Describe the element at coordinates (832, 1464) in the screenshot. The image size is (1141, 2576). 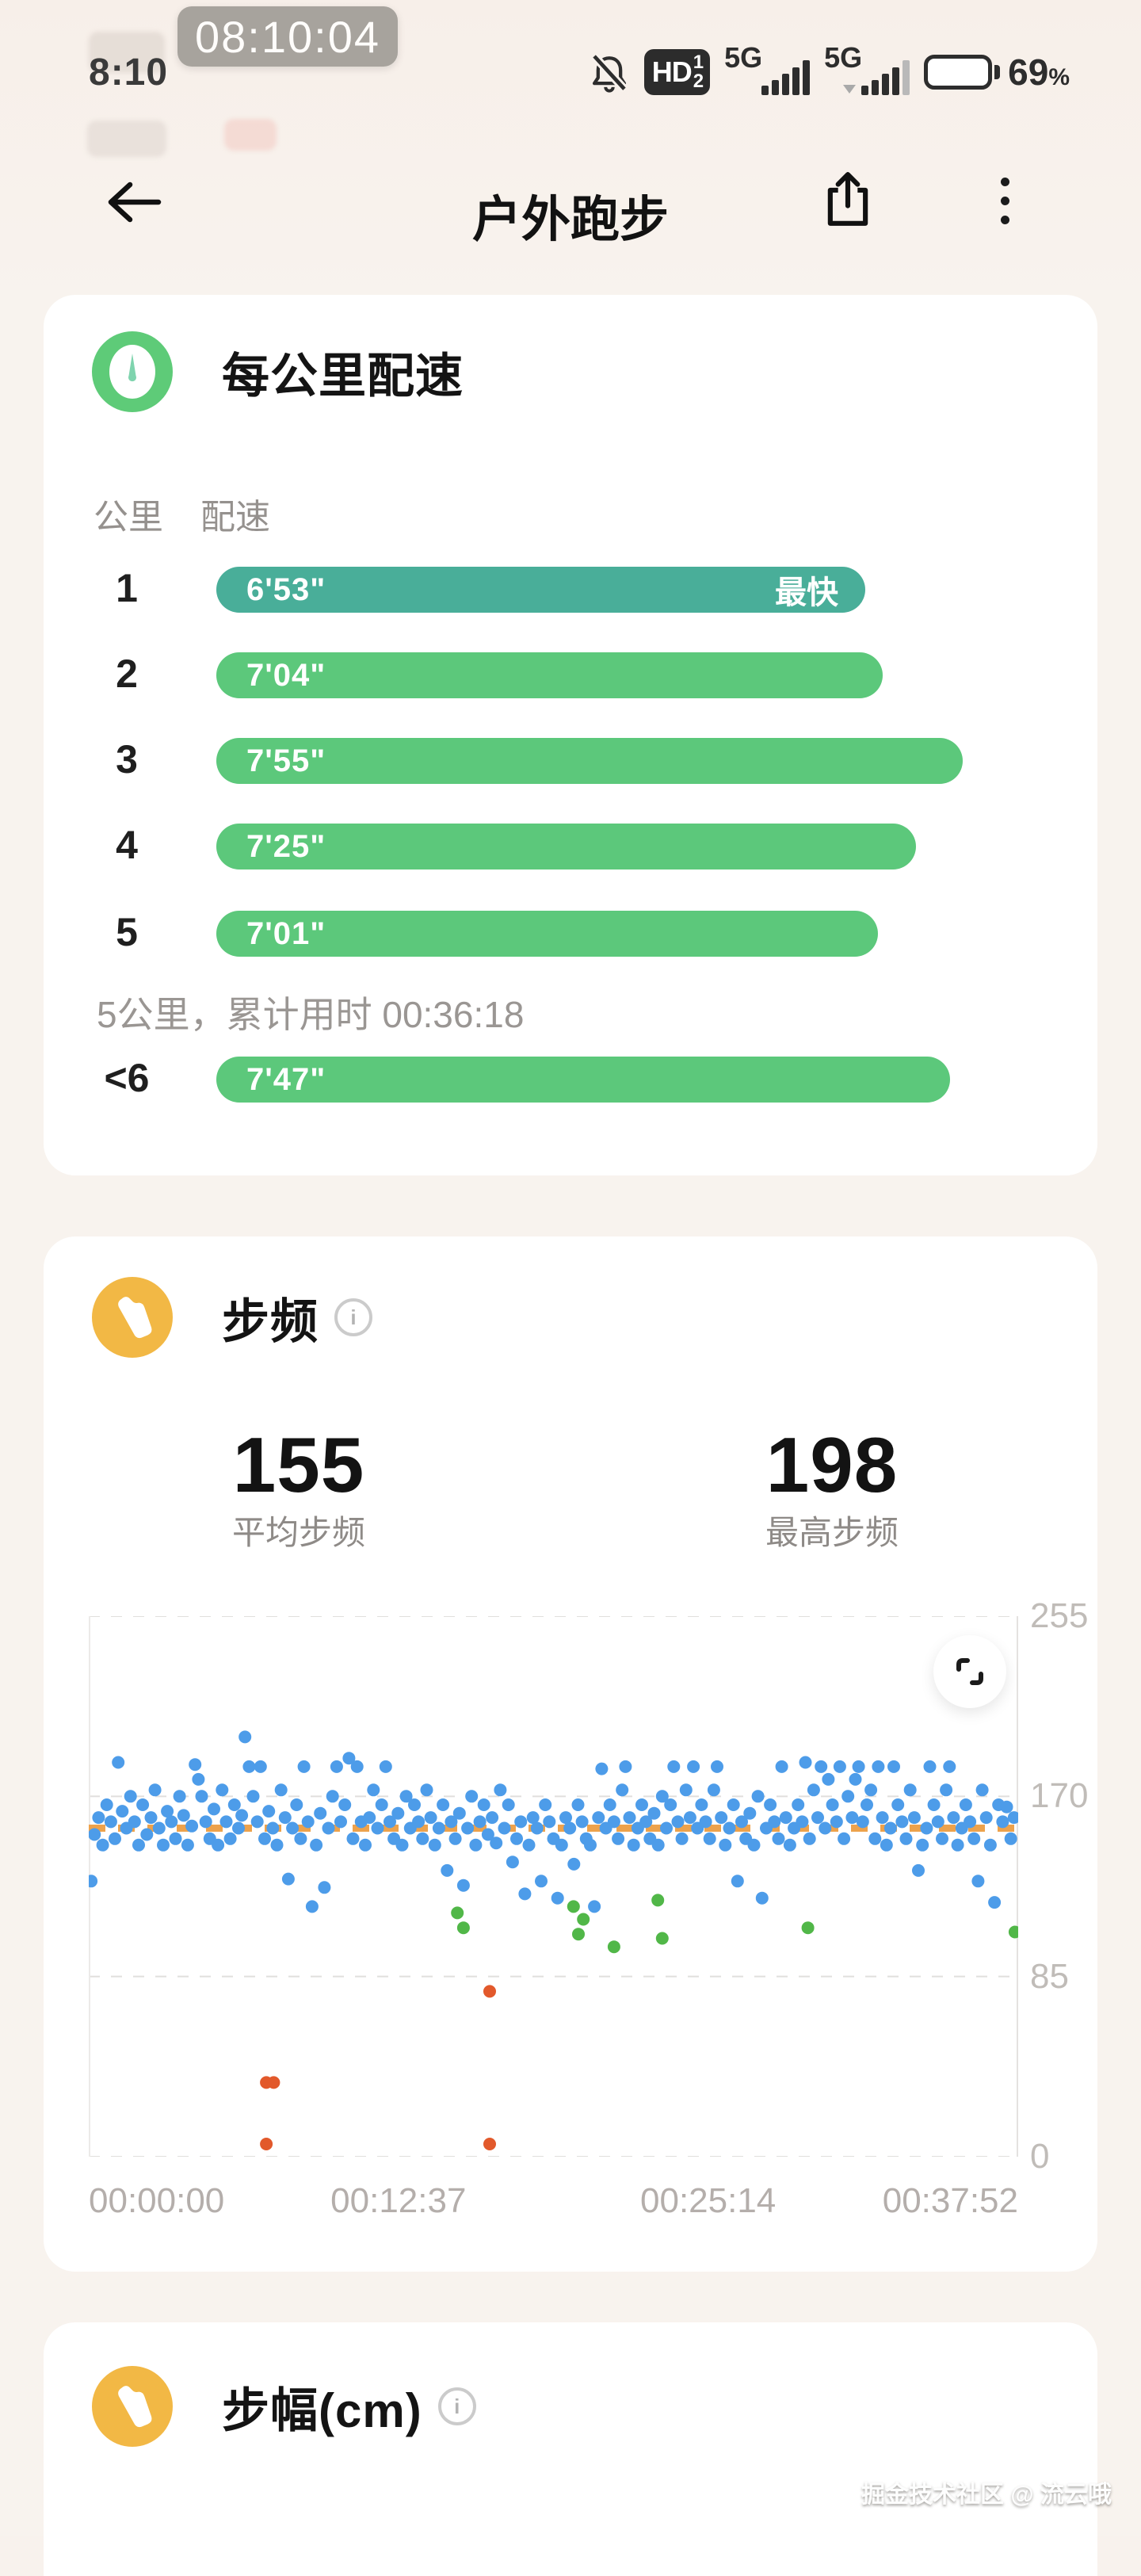
I see `max-cadence-value: 198` at that location.